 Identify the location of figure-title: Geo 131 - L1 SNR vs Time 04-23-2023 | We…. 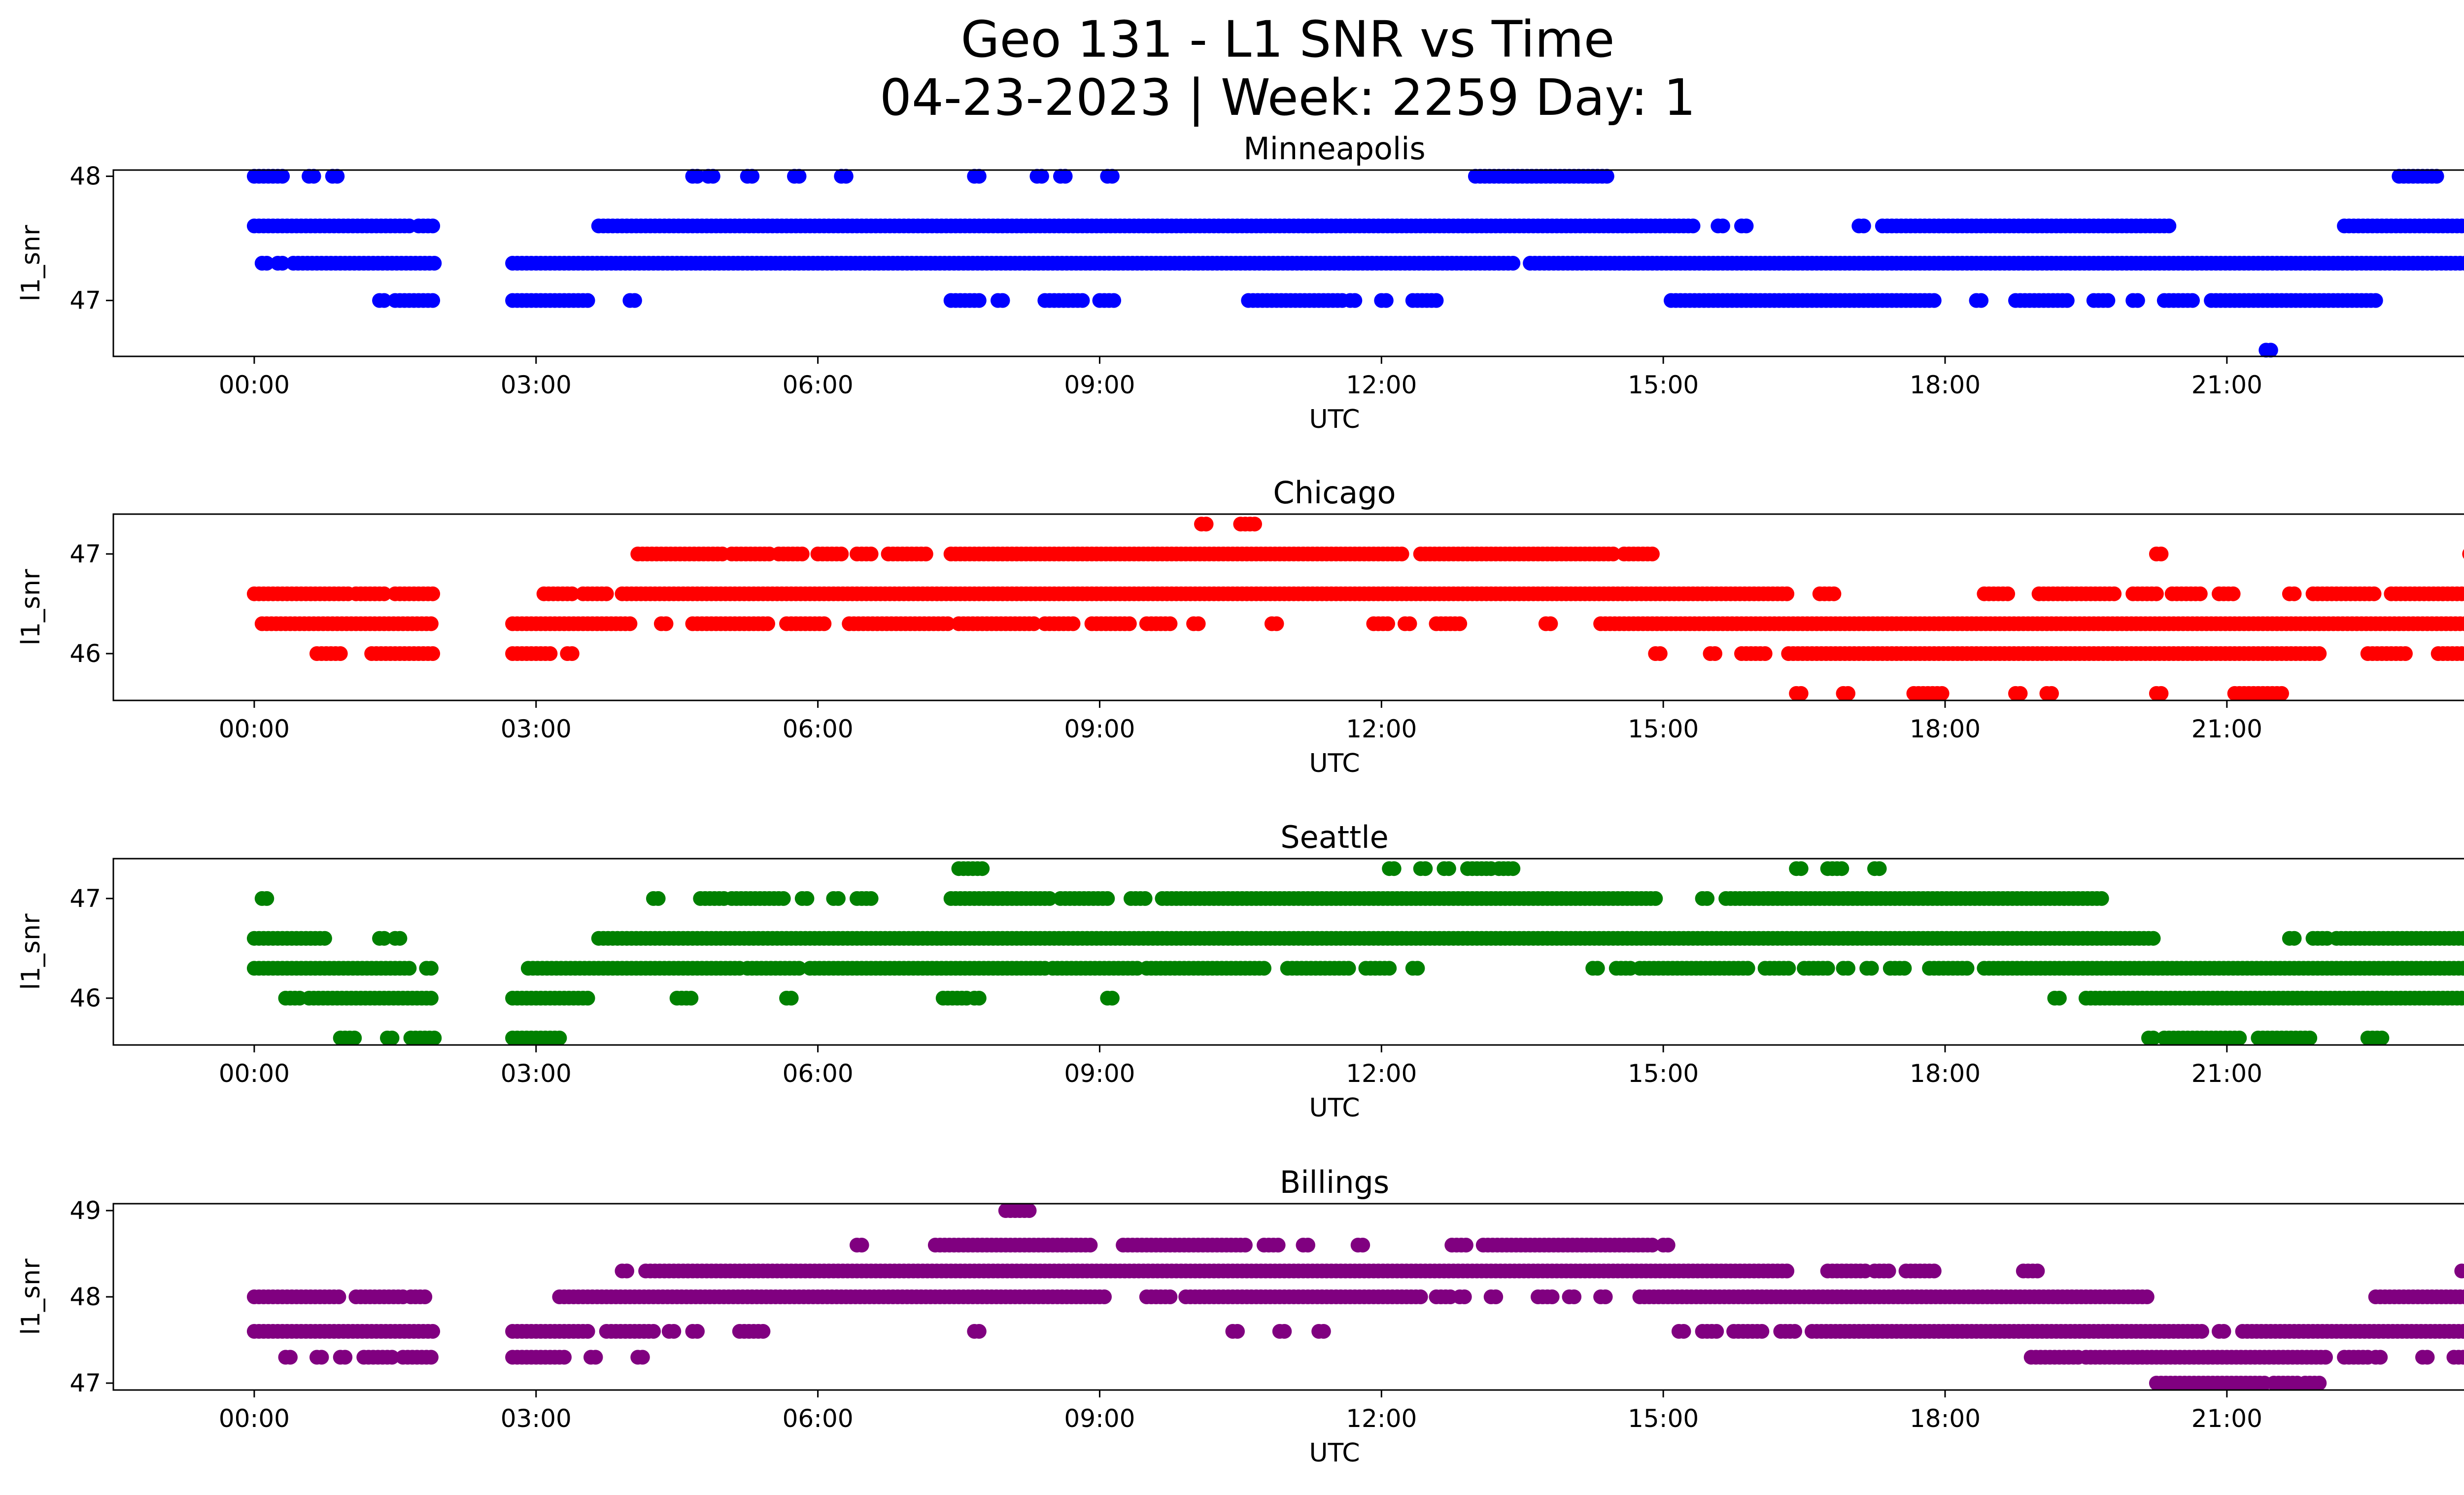
(1232, 63).